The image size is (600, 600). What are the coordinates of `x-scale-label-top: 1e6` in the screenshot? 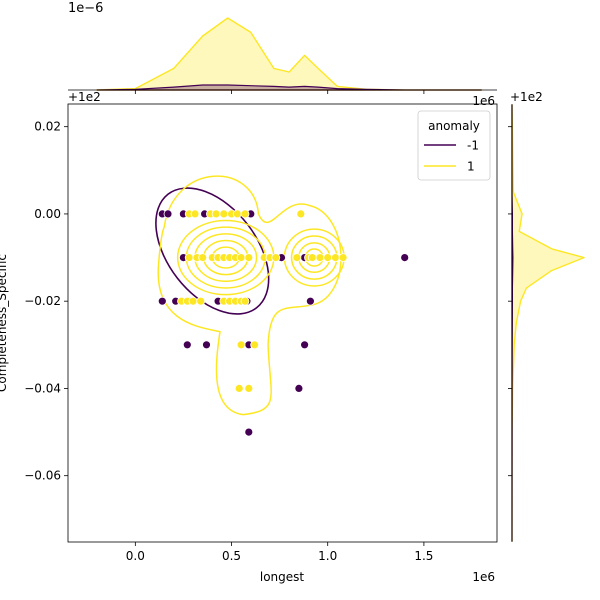 It's located at (483, 101).